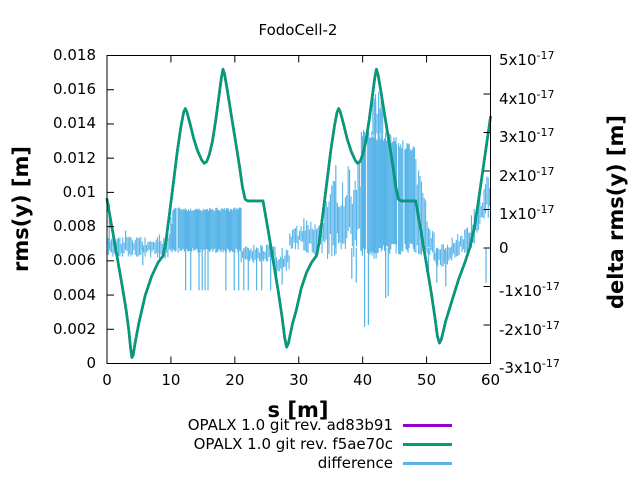  Describe the element at coordinates (74, 226) in the screenshot. I see `y-tick-label: 0.008` at that location.